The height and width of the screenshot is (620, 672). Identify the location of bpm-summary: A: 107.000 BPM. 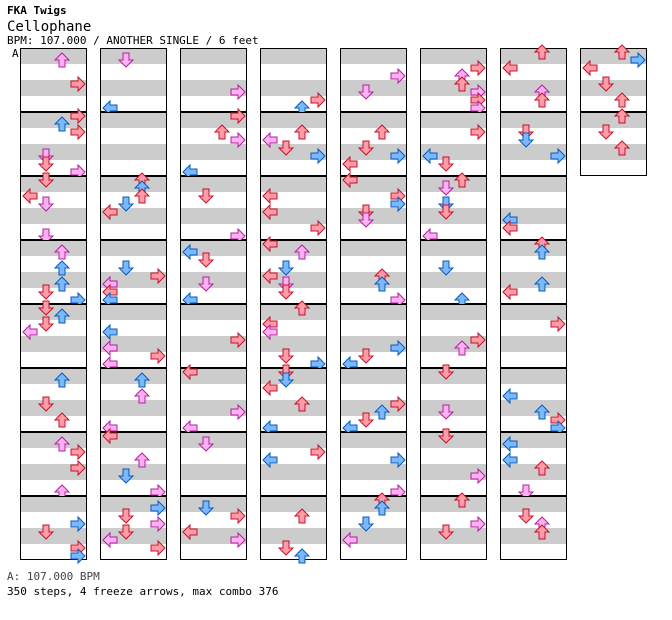
(53, 576).